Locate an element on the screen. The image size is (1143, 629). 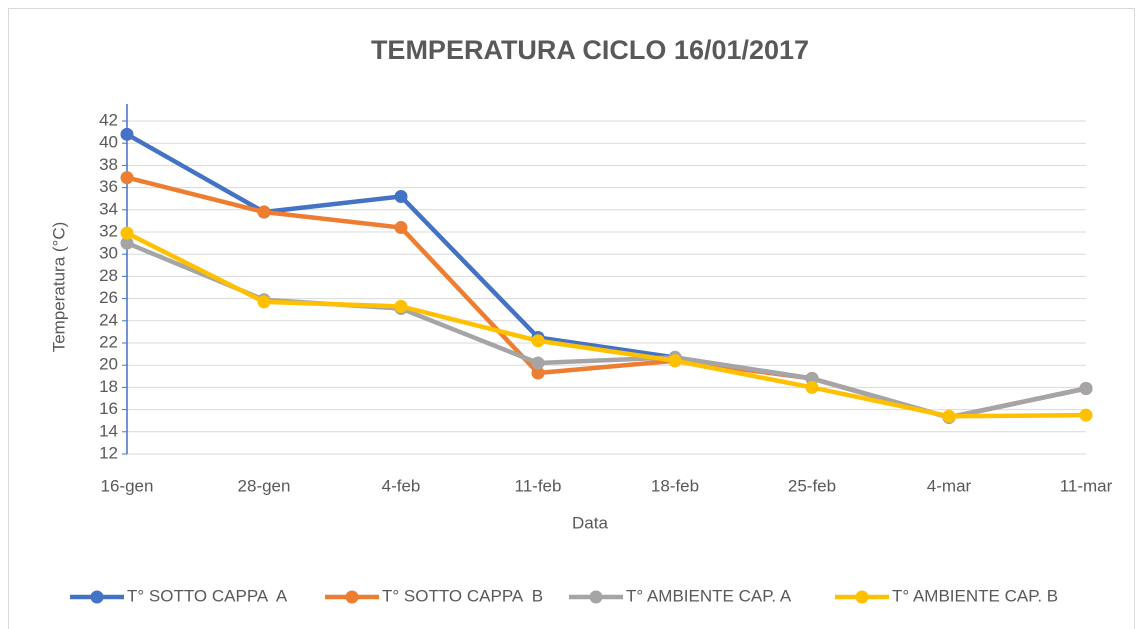
y-tick-label: 16 is located at coordinates (108, 408).